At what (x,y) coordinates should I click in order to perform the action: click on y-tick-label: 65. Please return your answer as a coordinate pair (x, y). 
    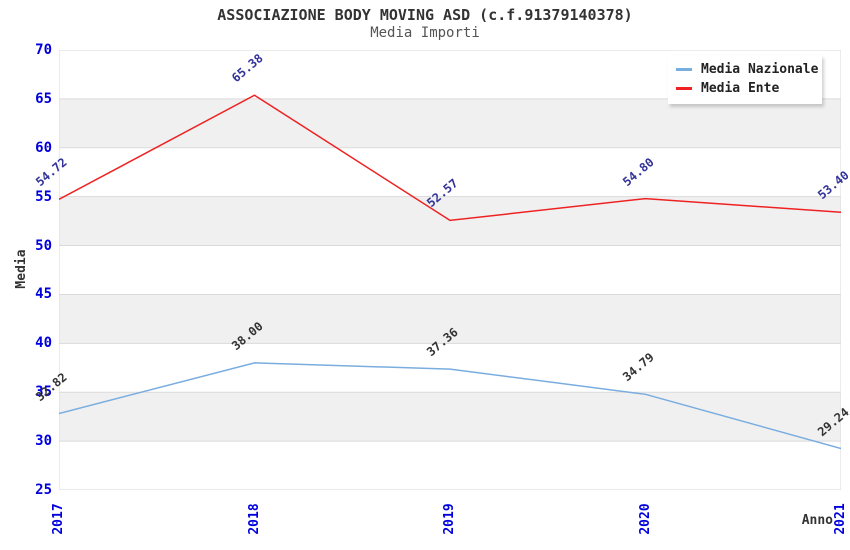
    Looking at the image, I should click on (43, 98).